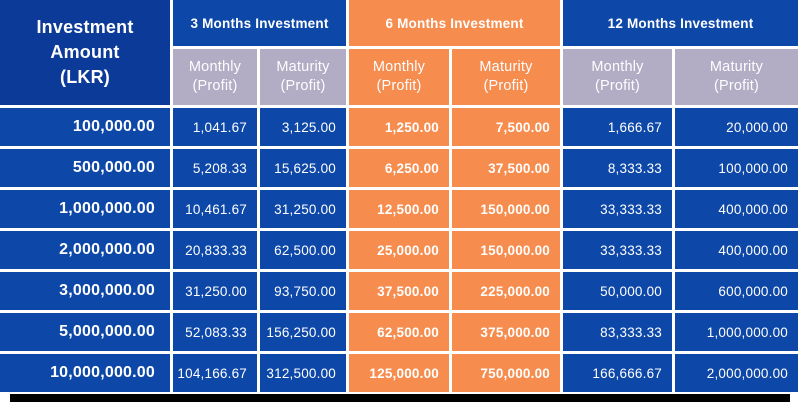 The height and width of the screenshot is (402, 798). I want to click on value-cell: 6,250.00, so click(399, 168).